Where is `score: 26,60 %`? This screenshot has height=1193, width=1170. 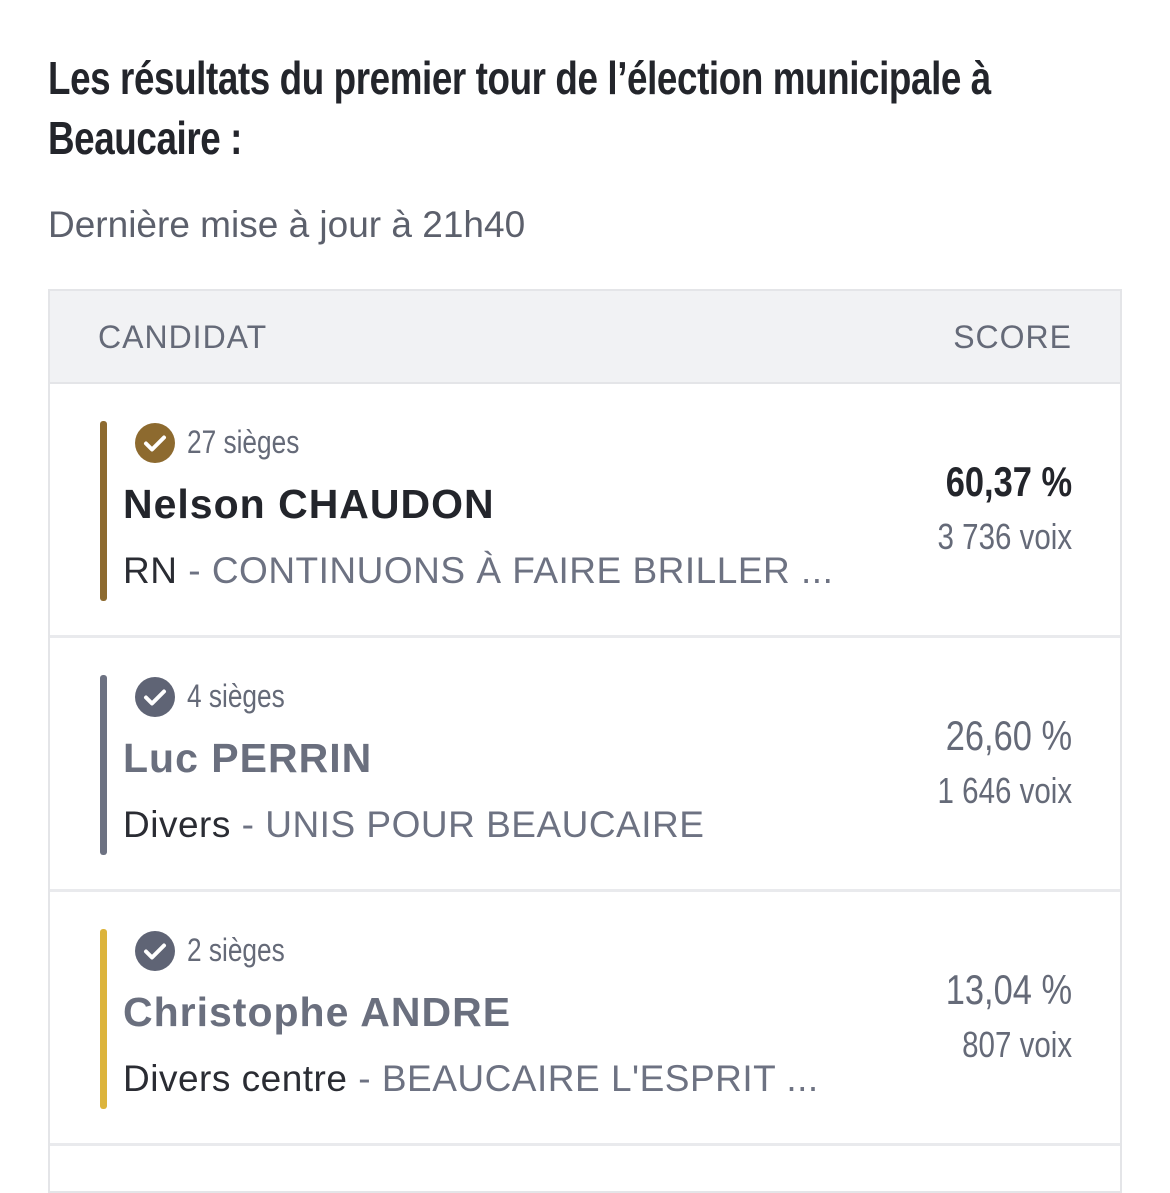
score: 26,60 % is located at coordinates (1008, 735).